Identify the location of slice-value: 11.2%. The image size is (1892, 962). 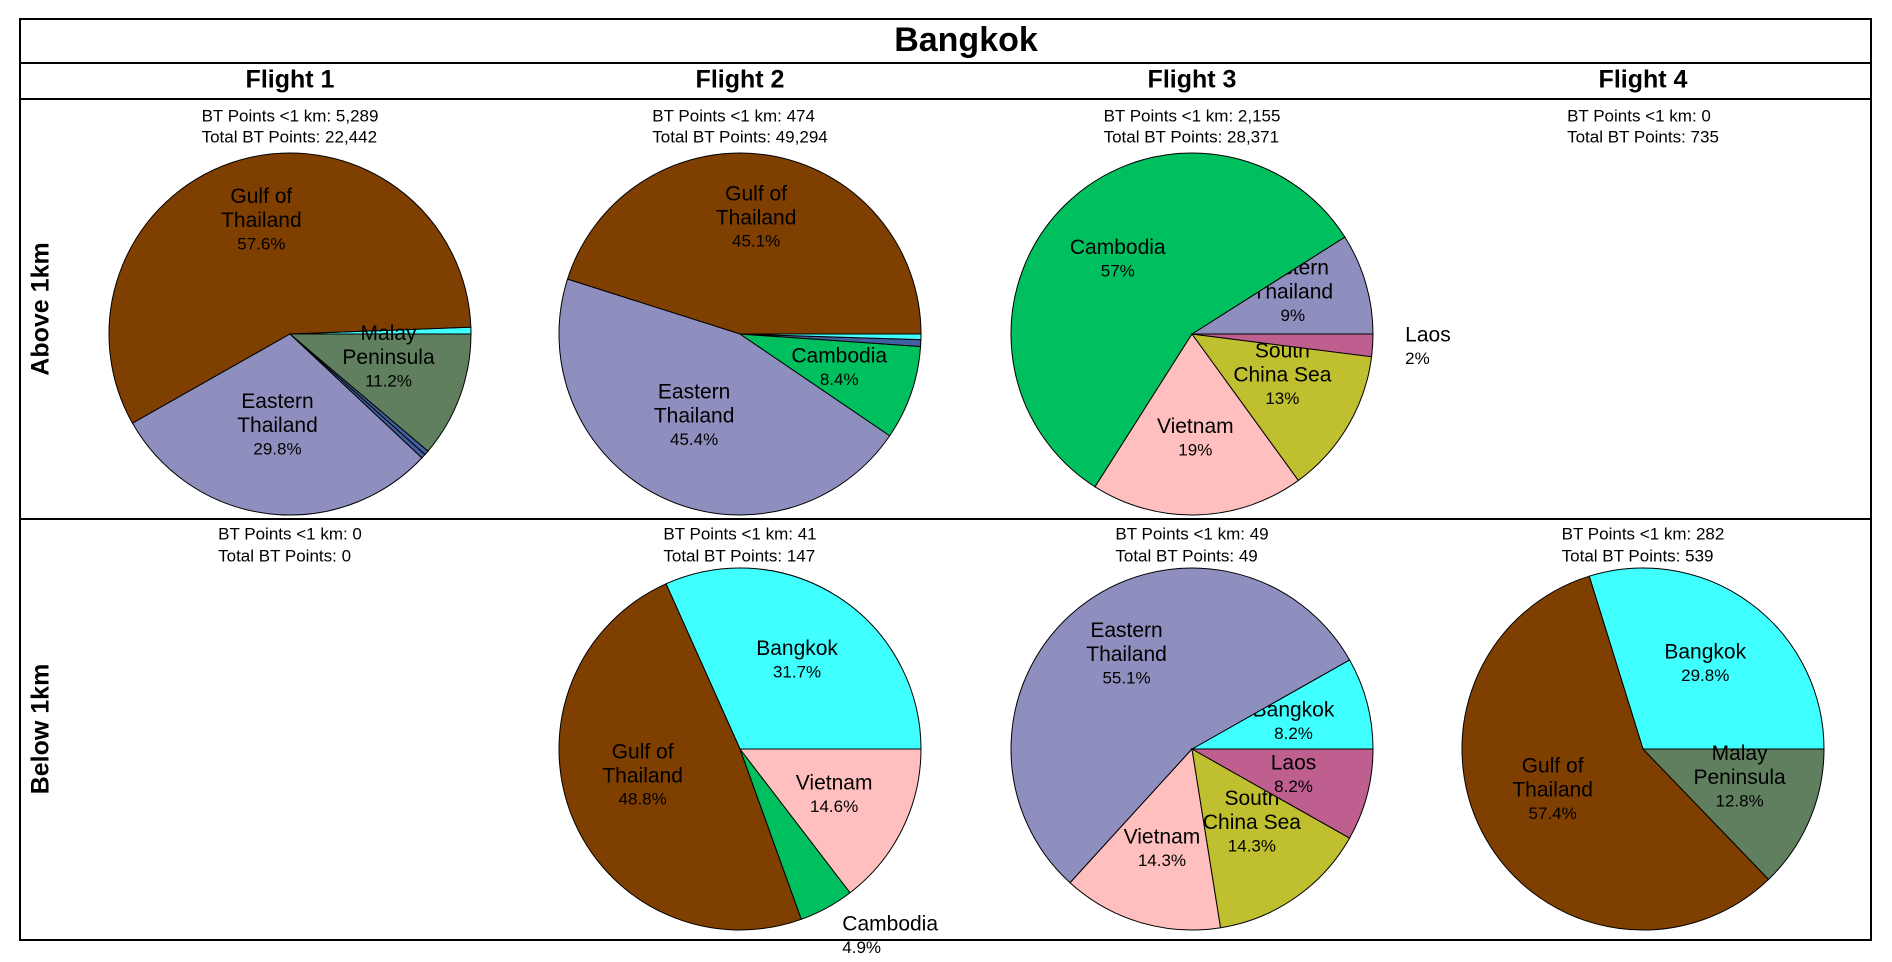
(388, 381).